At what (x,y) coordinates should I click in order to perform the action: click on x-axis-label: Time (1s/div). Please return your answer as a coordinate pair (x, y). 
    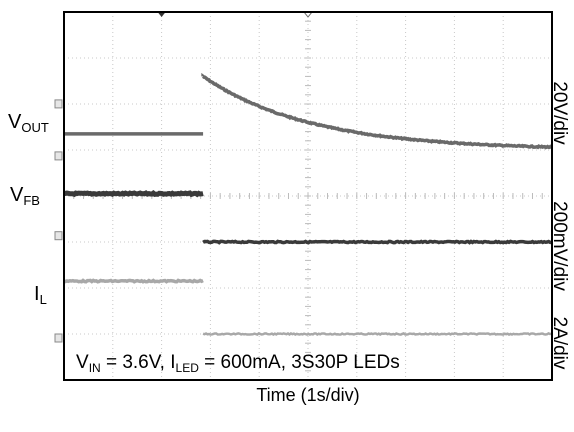
    Looking at the image, I should click on (308, 395).